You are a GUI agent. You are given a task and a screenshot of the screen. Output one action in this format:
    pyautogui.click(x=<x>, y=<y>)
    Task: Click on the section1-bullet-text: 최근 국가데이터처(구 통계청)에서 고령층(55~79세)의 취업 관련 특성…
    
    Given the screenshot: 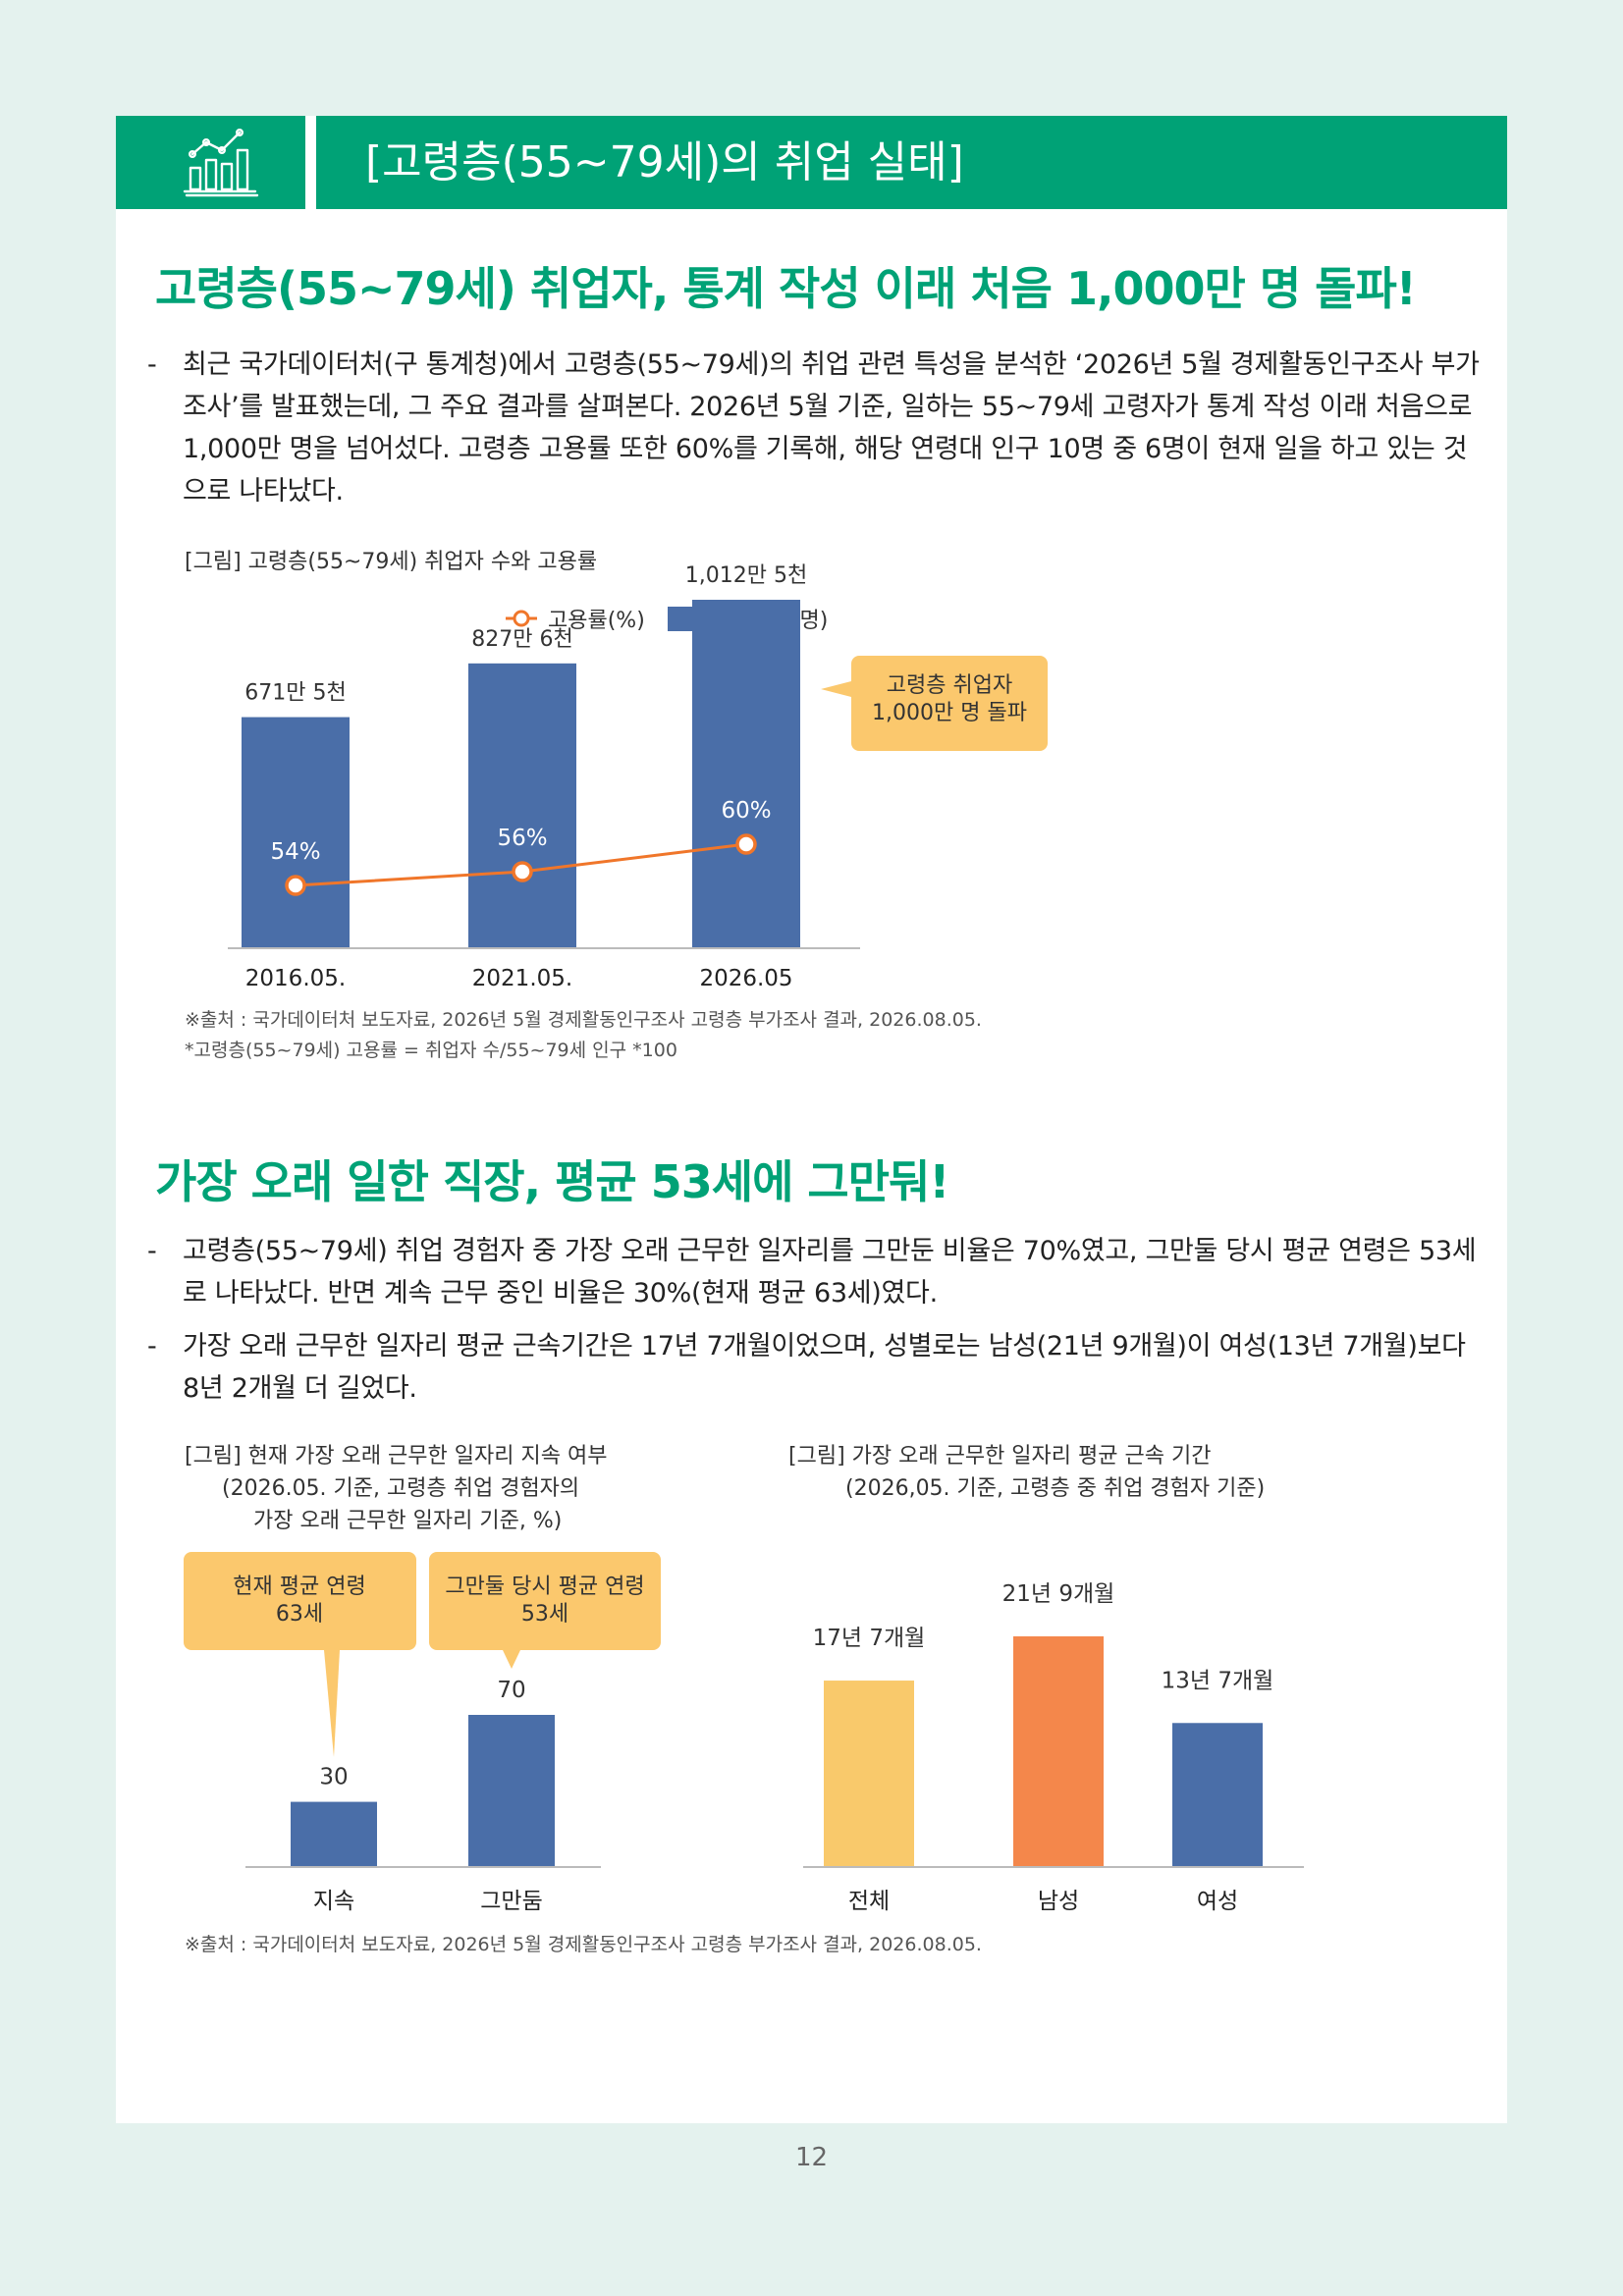 What is the action you would take?
    pyautogui.click(x=831, y=428)
    